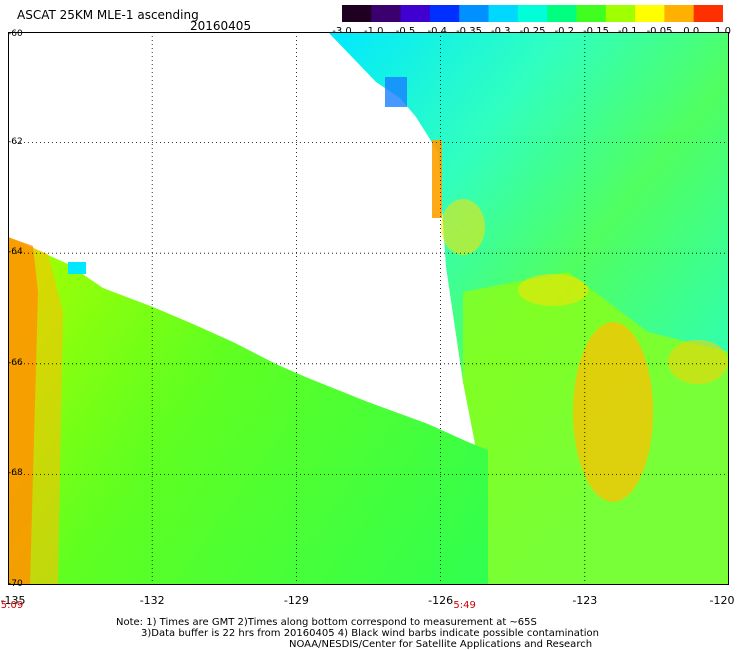 The width and height of the screenshot is (740, 650). Describe the element at coordinates (691, 31) in the screenshot. I see `color-scale-label: 0.0` at that location.